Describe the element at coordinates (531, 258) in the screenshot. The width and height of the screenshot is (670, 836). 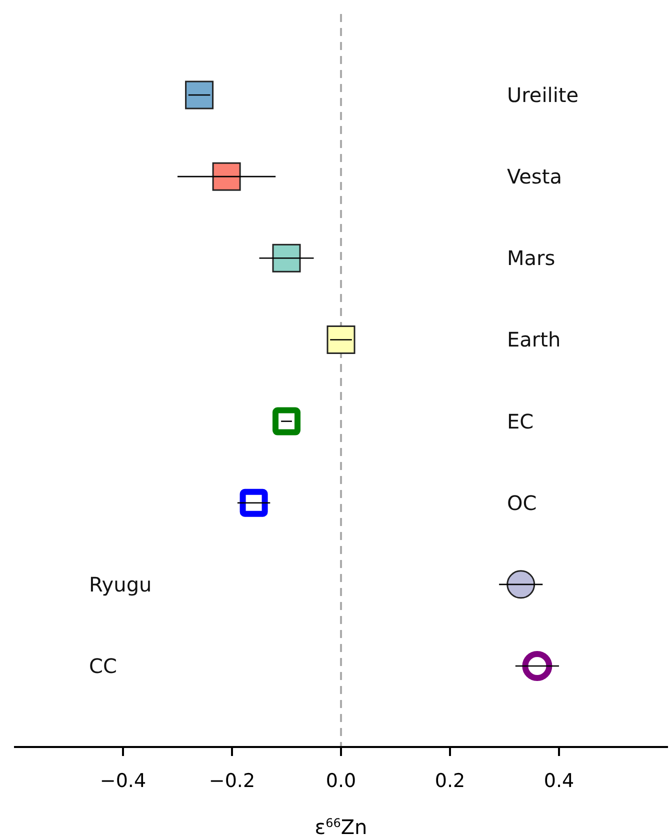
I see `y-tick-label: Mars` at that location.